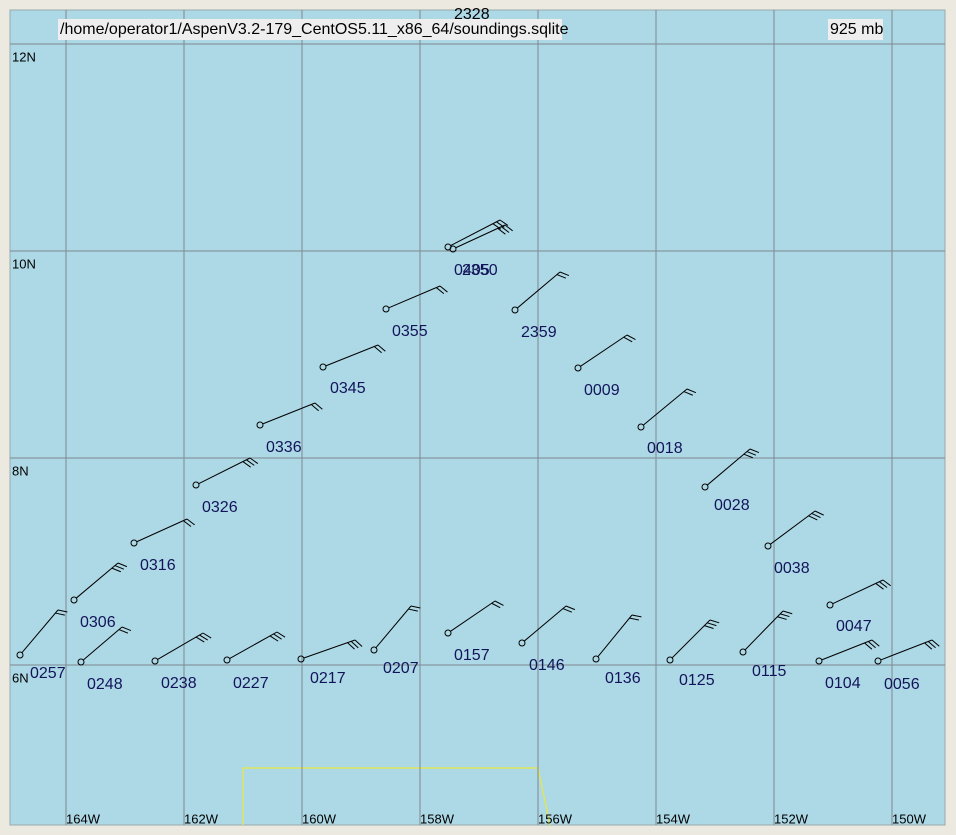  What do you see at coordinates (791, 818) in the screenshot?
I see `longitude-label: 152W` at bounding box center [791, 818].